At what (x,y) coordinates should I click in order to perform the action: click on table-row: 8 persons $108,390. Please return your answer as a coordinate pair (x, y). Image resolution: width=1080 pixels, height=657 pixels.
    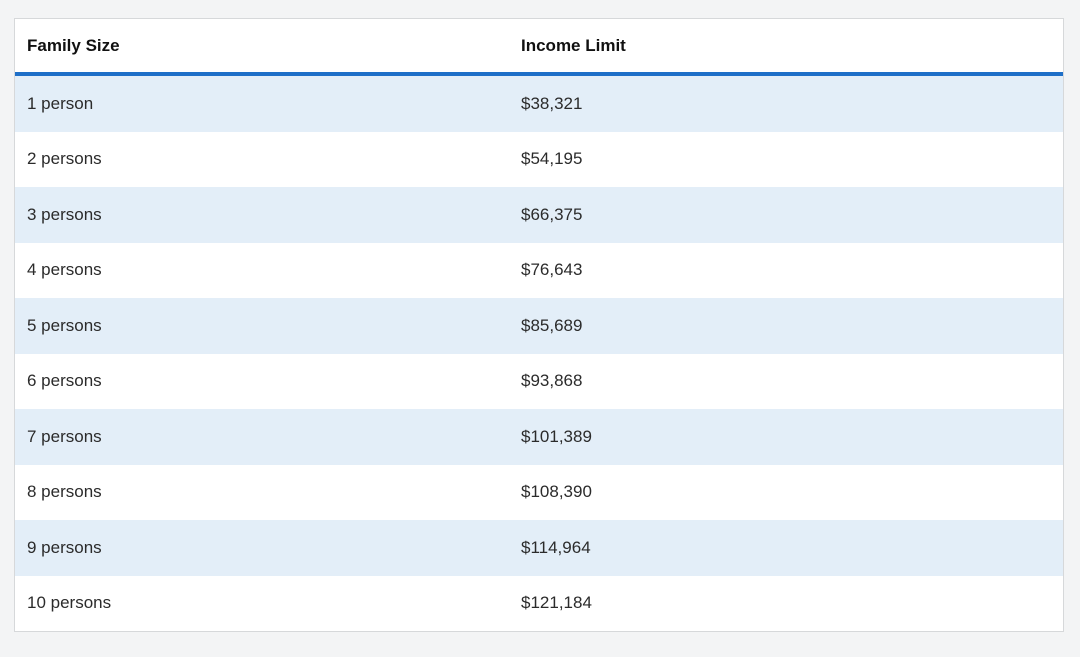
    Looking at the image, I should click on (539, 492).